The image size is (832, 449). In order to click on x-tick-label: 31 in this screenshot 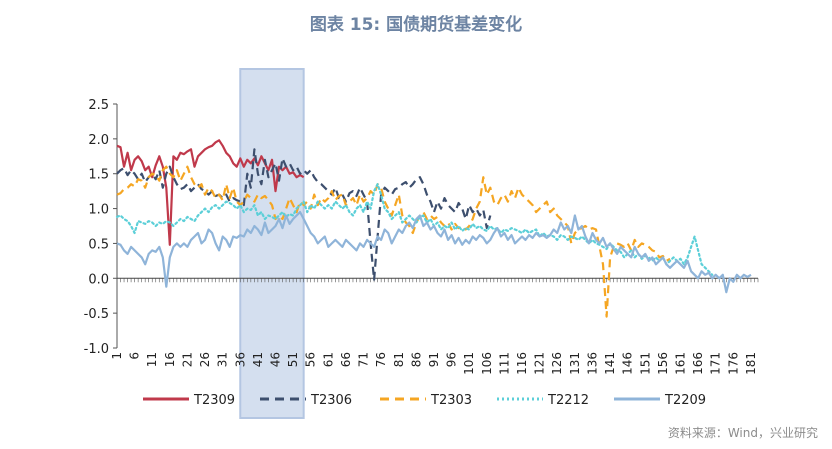, I will do `click(223, 359)`.